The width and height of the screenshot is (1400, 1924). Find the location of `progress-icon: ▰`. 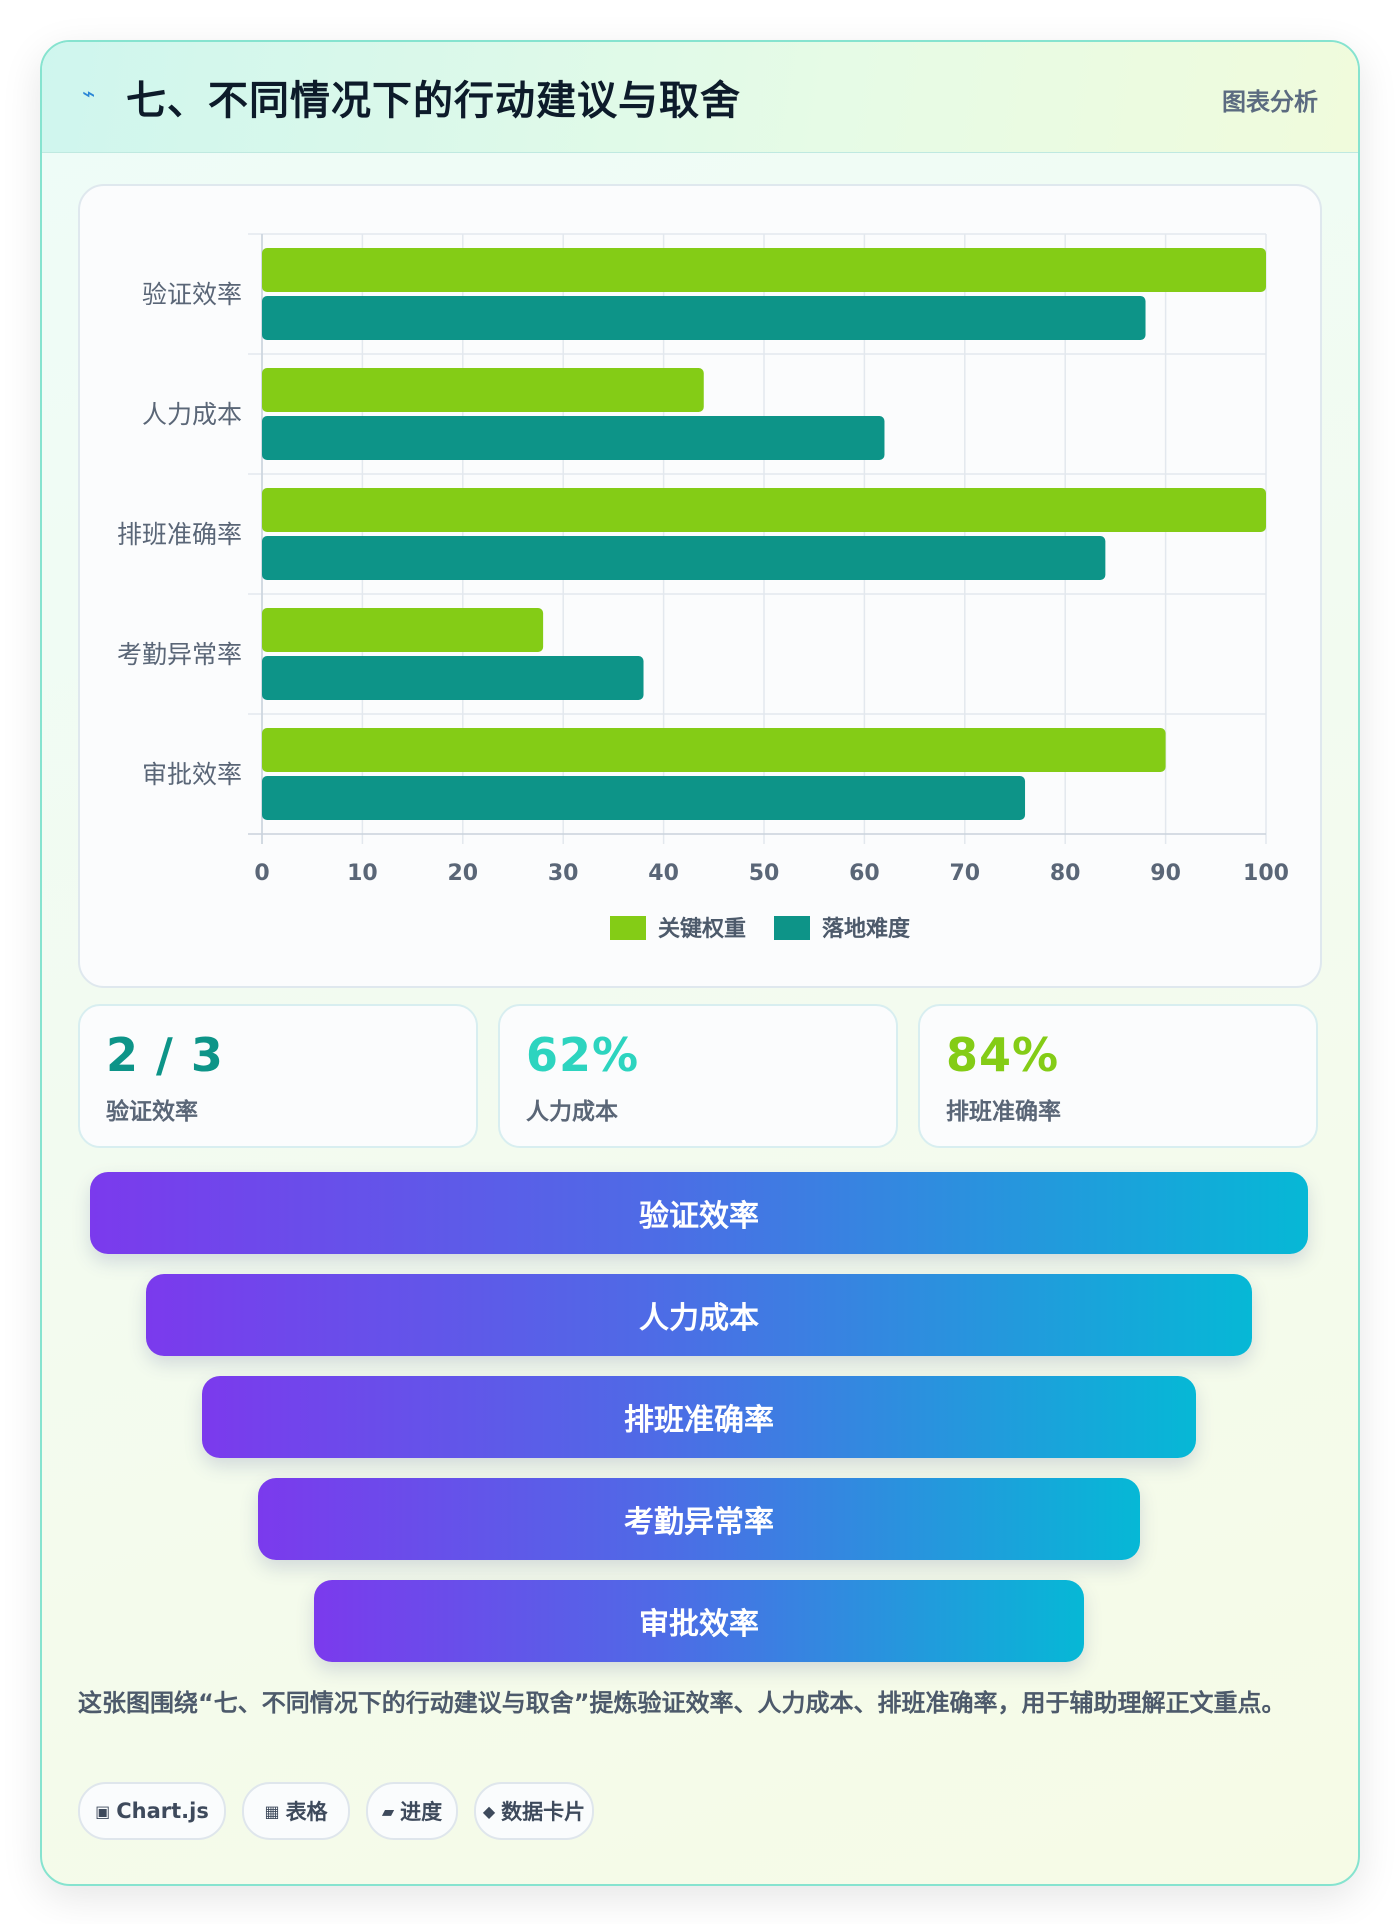

progress-icon: ▰ is located at coordinates (388, 1811).